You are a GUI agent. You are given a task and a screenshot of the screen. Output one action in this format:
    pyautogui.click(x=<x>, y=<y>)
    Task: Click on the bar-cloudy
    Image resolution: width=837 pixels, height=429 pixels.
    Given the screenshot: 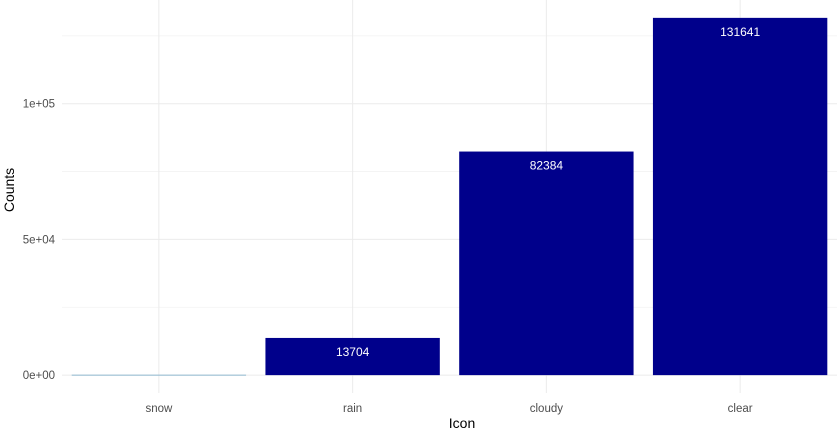 What is the action you would take?
    pyautogui.click(x=546, y=263)
    